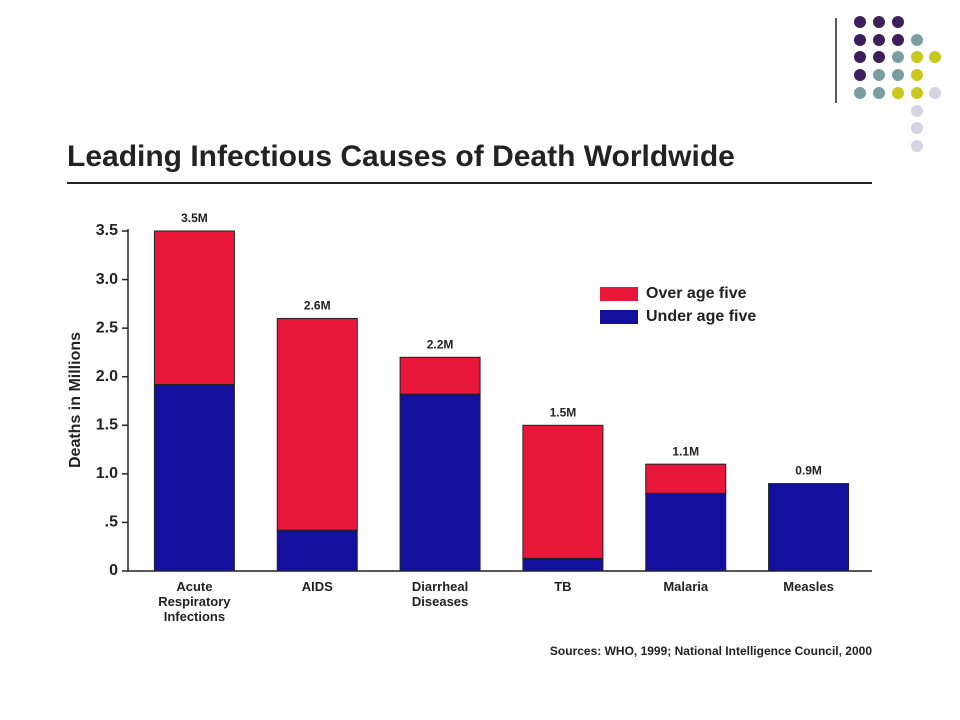 This screenshot has height=720, width=960. Describe the element at coordinates (808, 586) in the screenshot. I see `x-tick-label: Measles` at that location.